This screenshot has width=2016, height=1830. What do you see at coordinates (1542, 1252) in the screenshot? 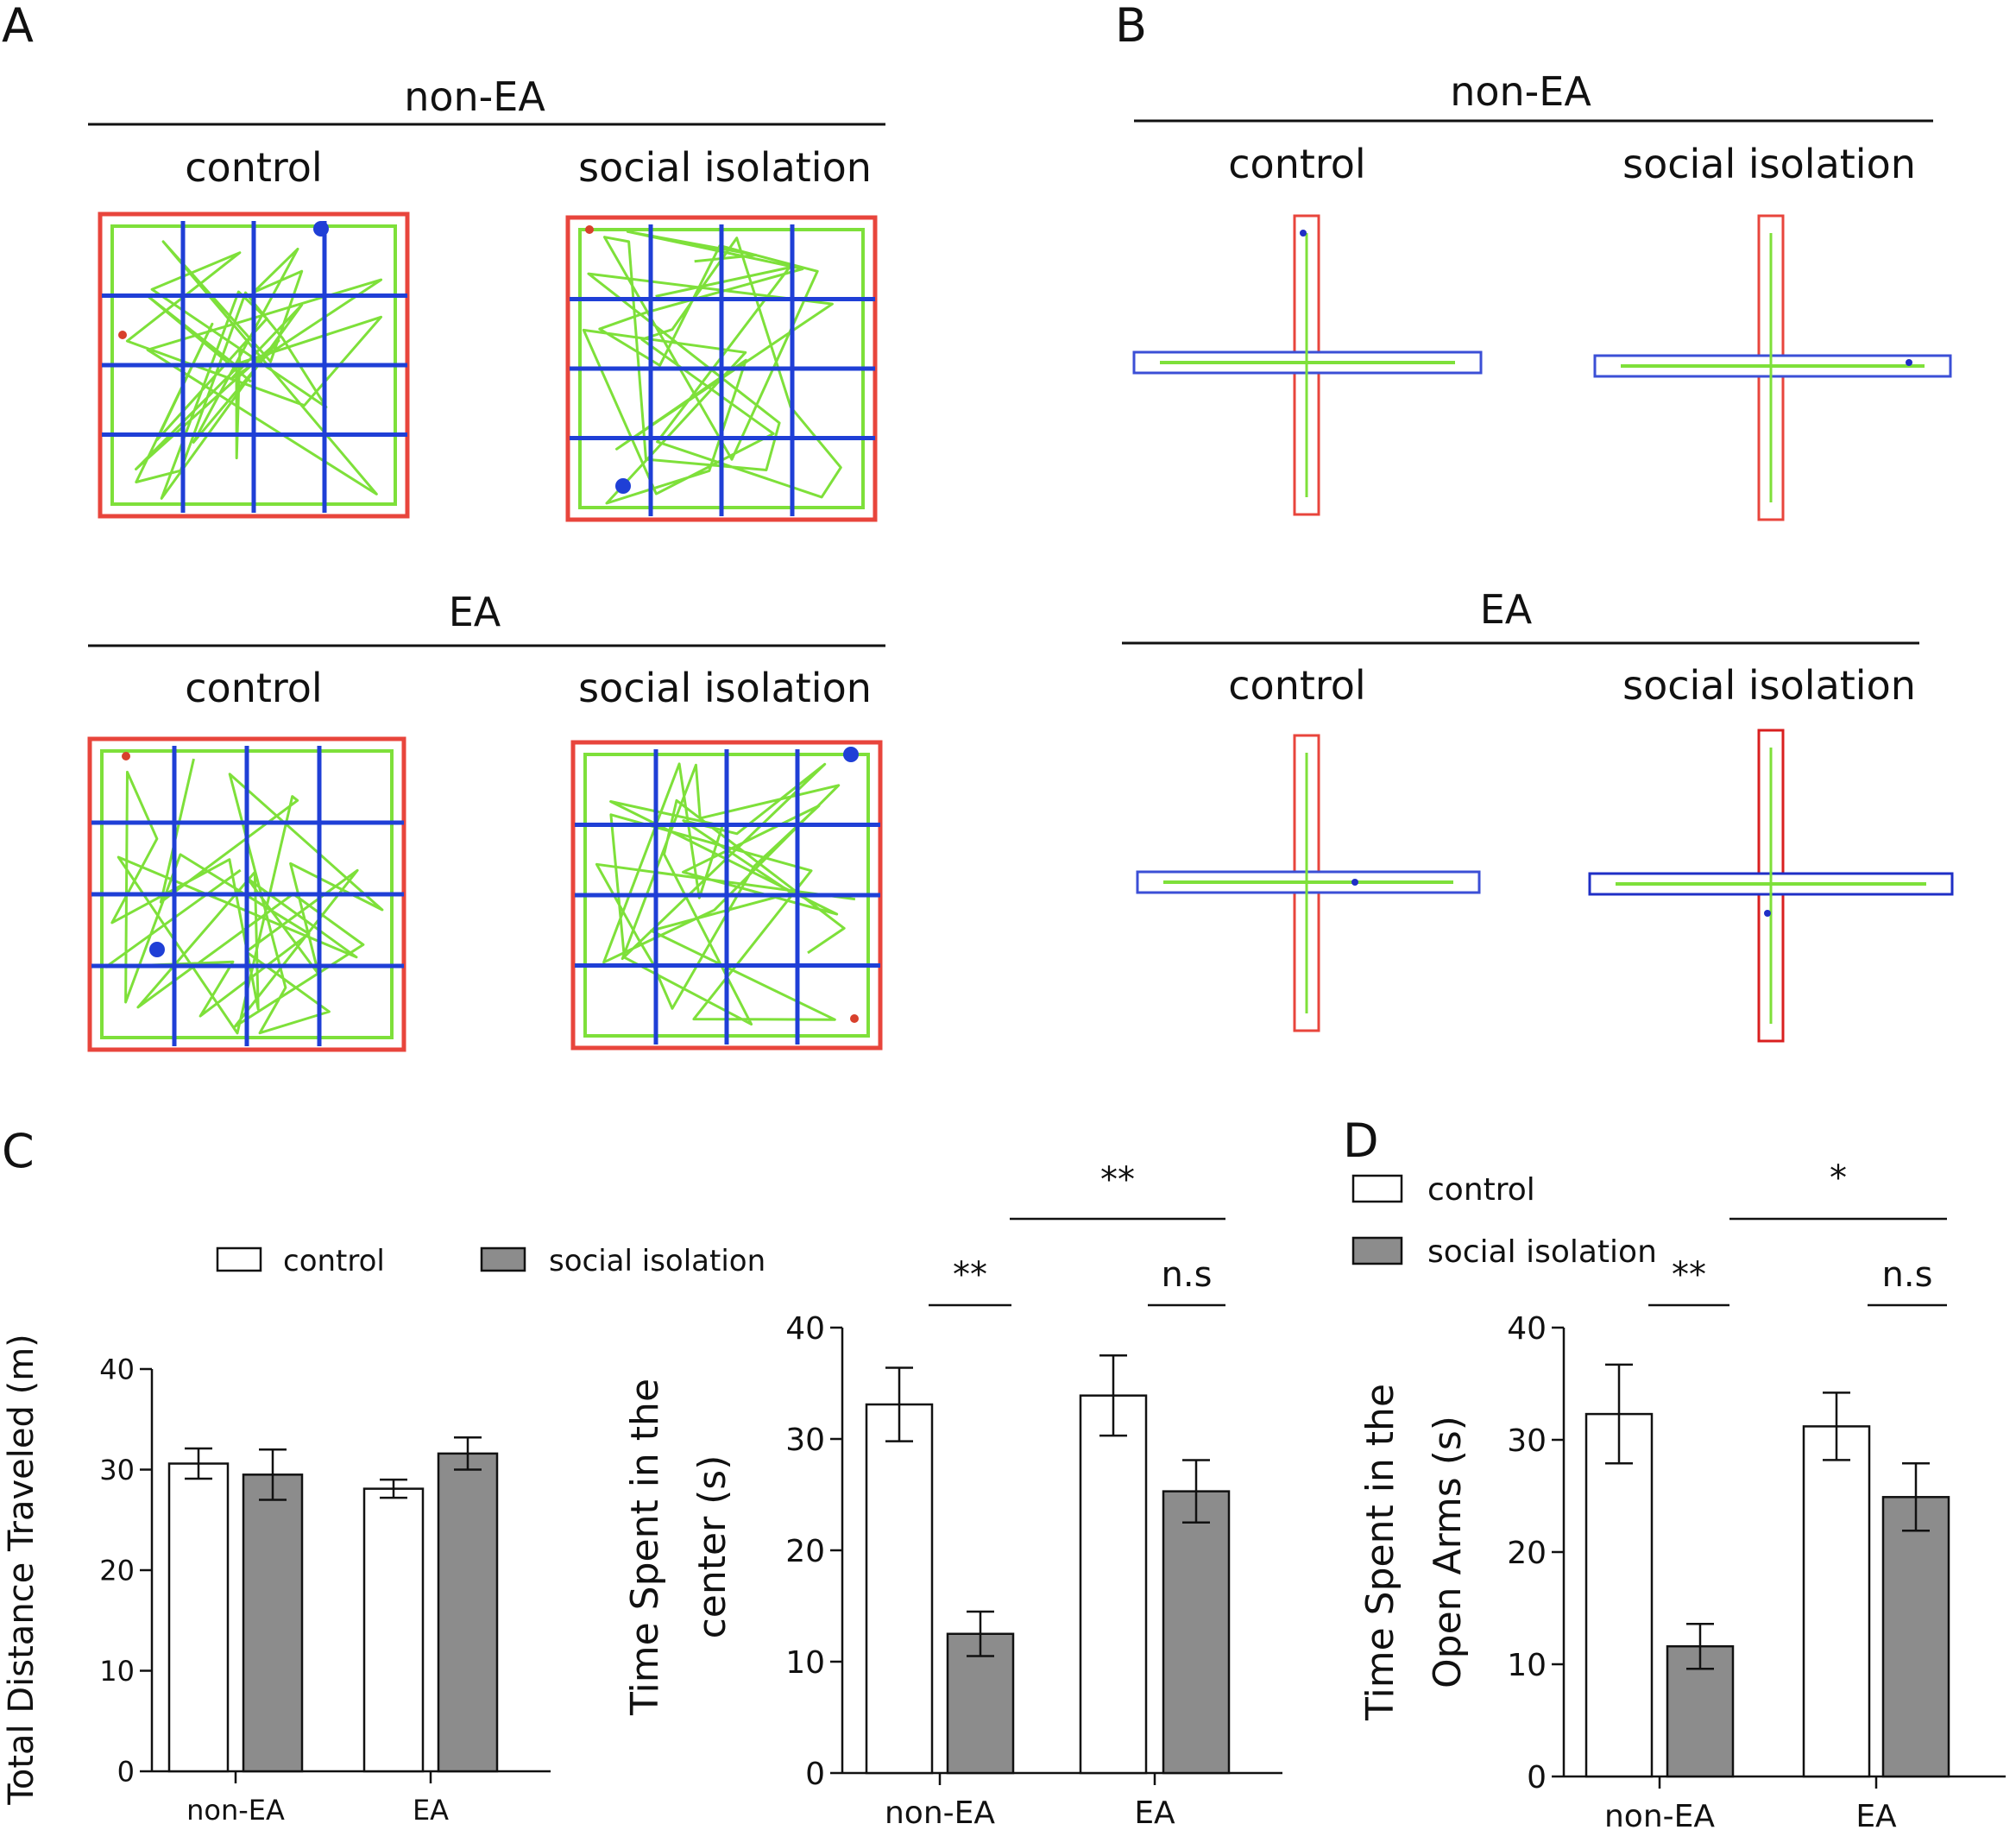
I see `legend-d-isolation-label: social isolation` at bounding box center [1542, 1252].